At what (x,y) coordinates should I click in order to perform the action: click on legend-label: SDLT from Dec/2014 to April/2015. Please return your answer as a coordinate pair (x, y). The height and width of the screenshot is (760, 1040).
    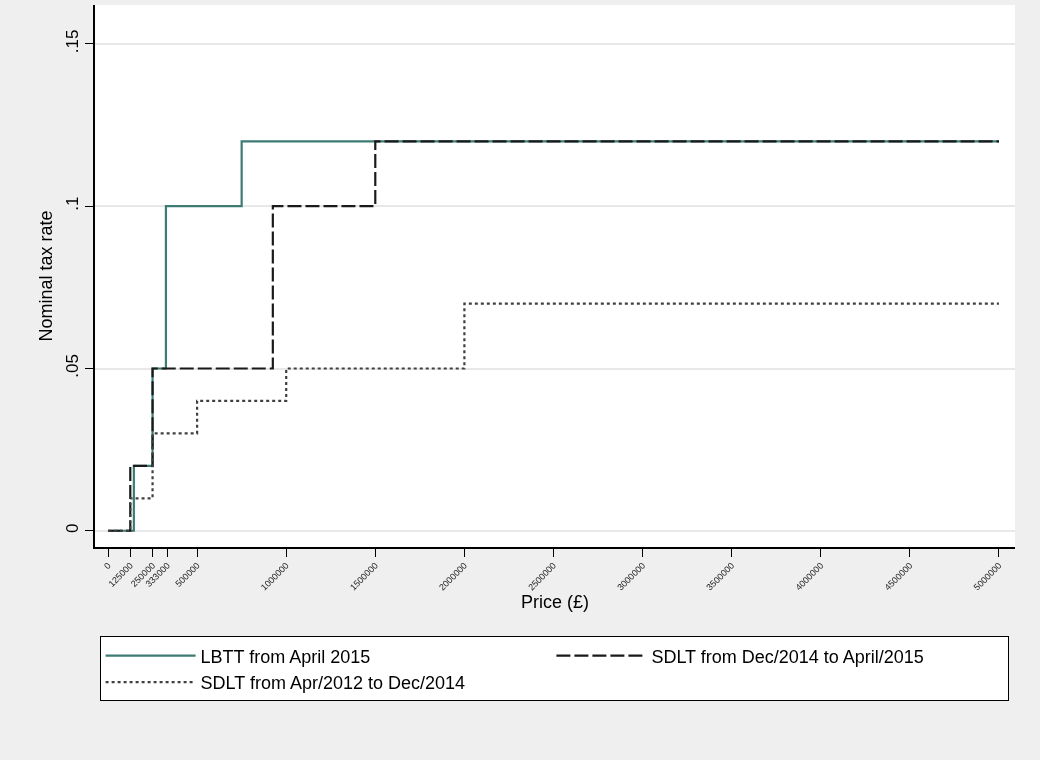
    Looking at the image, I should click on (787, 656).